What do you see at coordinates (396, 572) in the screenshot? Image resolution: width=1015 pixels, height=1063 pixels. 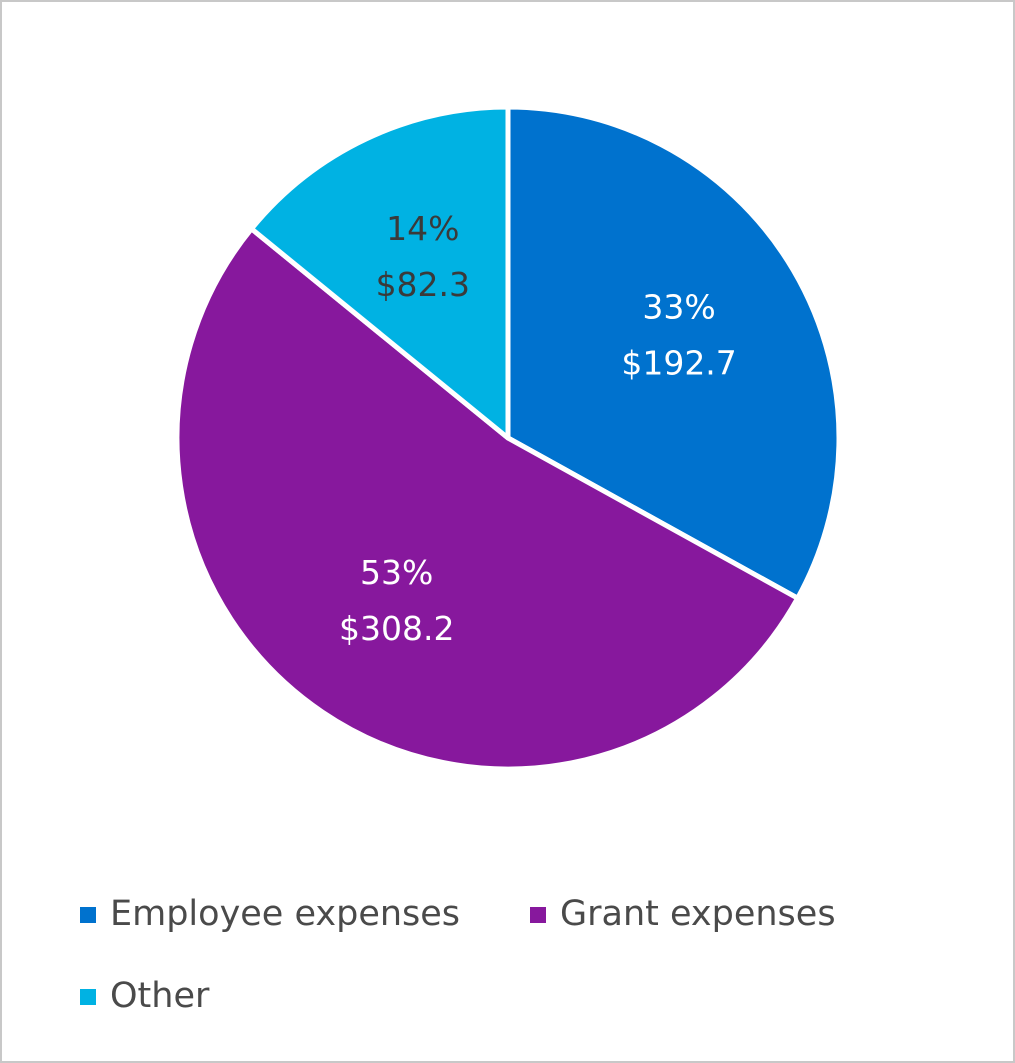 I see `percent-label: 53%` at bounding box center [396, 572].